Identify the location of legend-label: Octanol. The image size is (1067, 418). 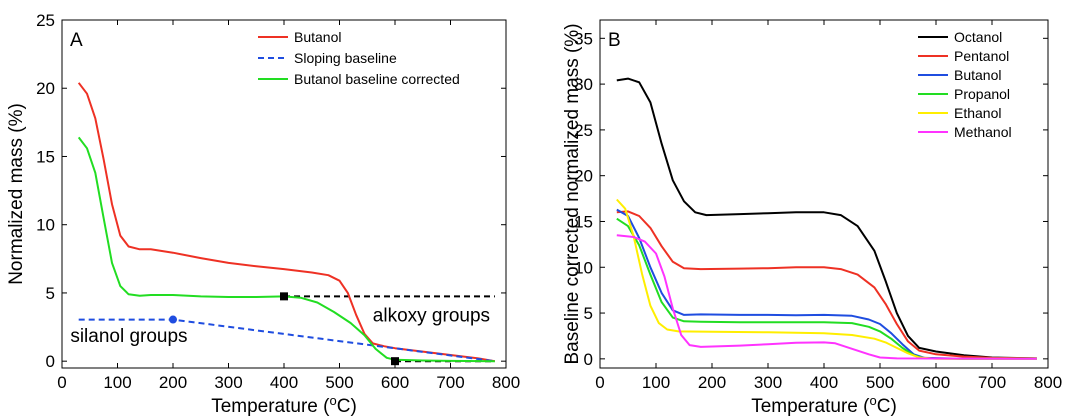
(978, 37).